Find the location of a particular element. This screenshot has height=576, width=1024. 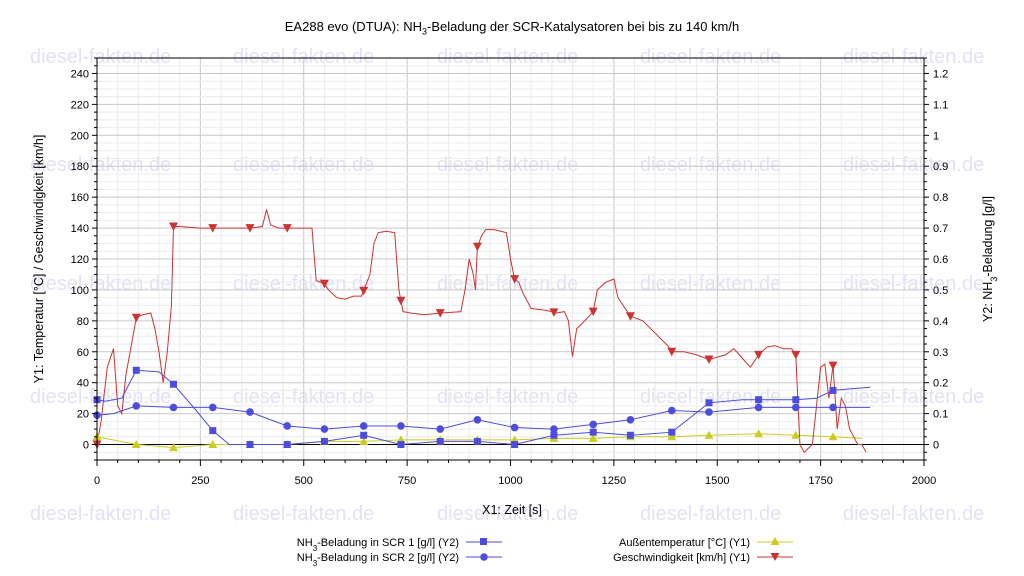

y-left-tick-label: 20 is located at coordinates (83, 415).